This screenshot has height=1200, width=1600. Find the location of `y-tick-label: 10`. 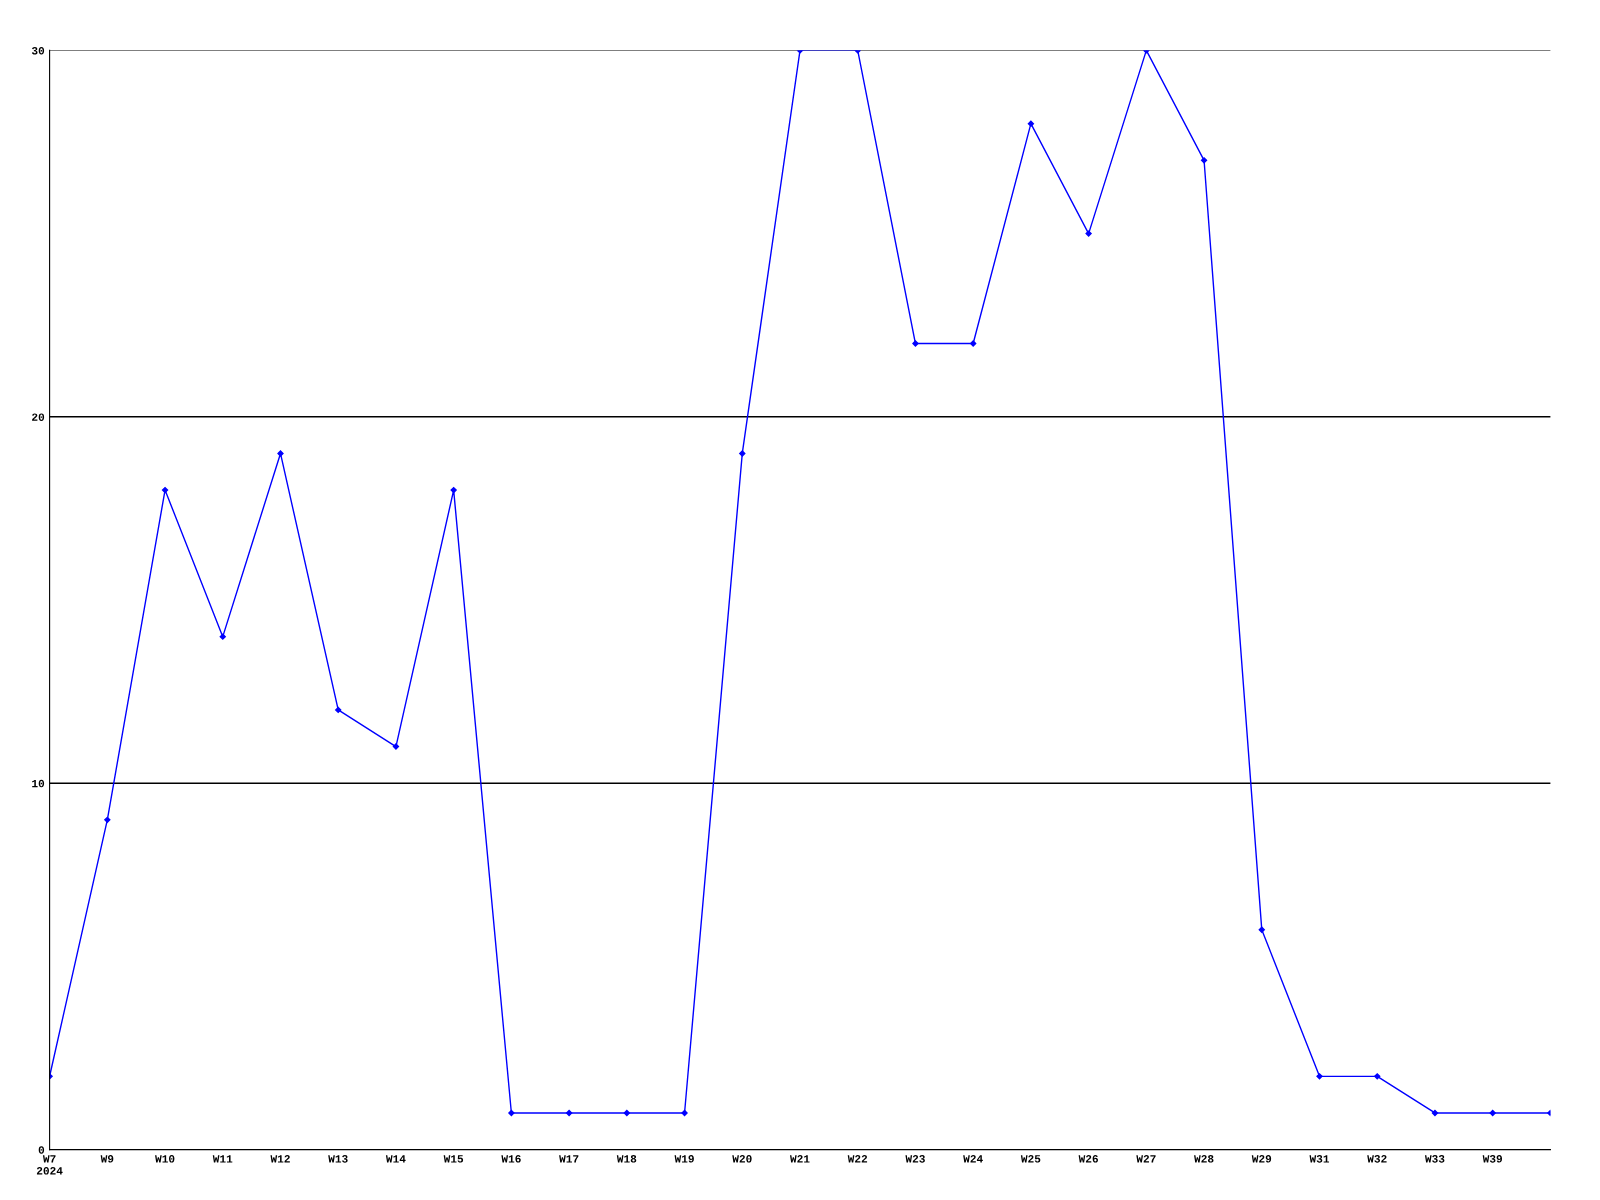

y-tick-label: 10 is located at coordinates (38, 783).